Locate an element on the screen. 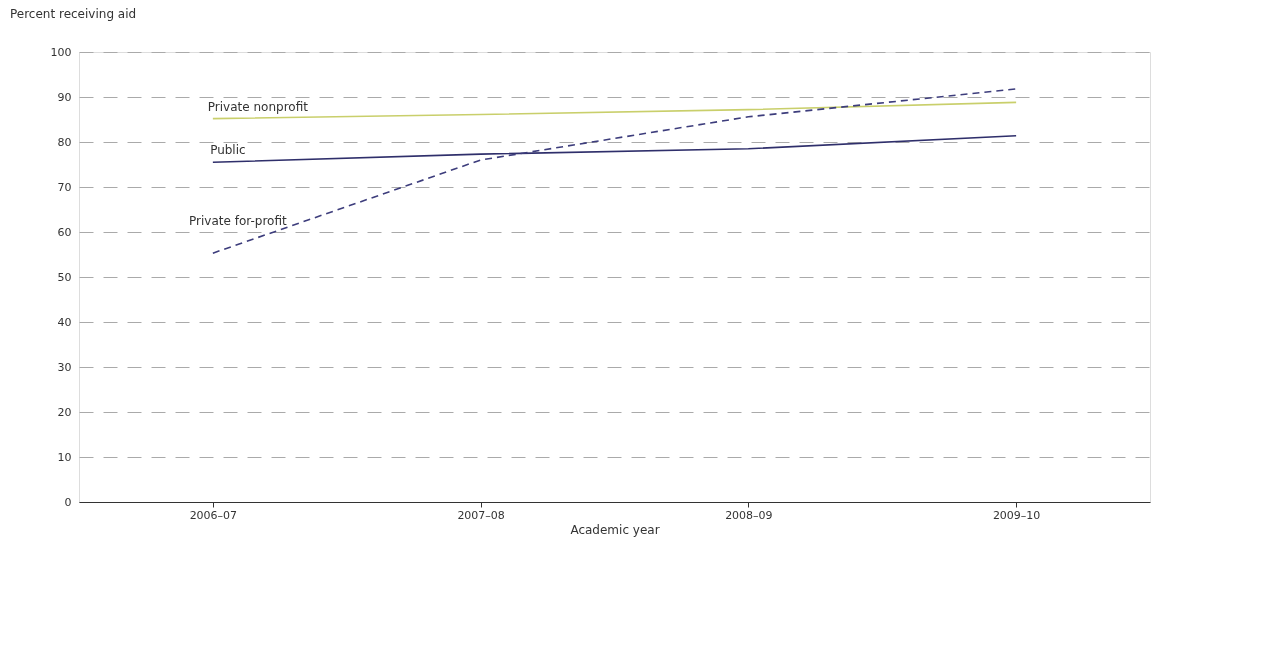 This screenshot has height=664, width=1271. x-tick-label: 2008–09 is located at coordinates (749, 515).